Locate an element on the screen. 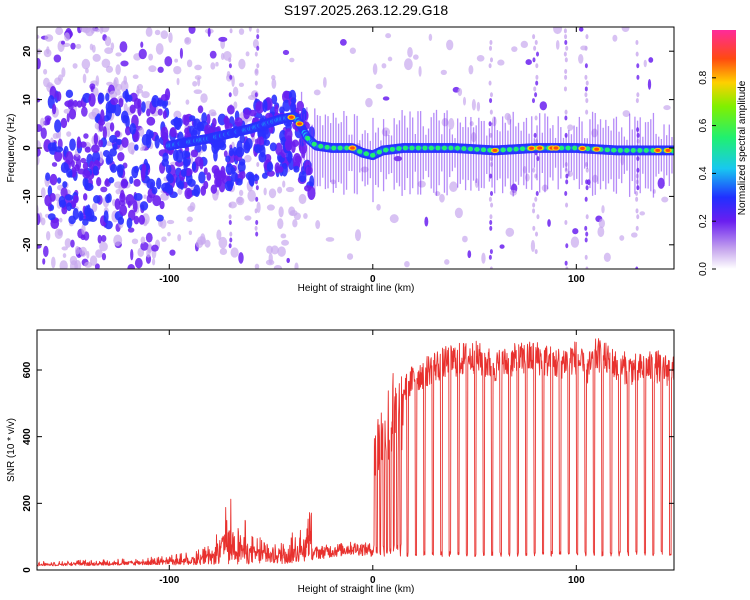 The image size is (750, 600). y-tick-label: 600 is located at coordinates (27, 369).